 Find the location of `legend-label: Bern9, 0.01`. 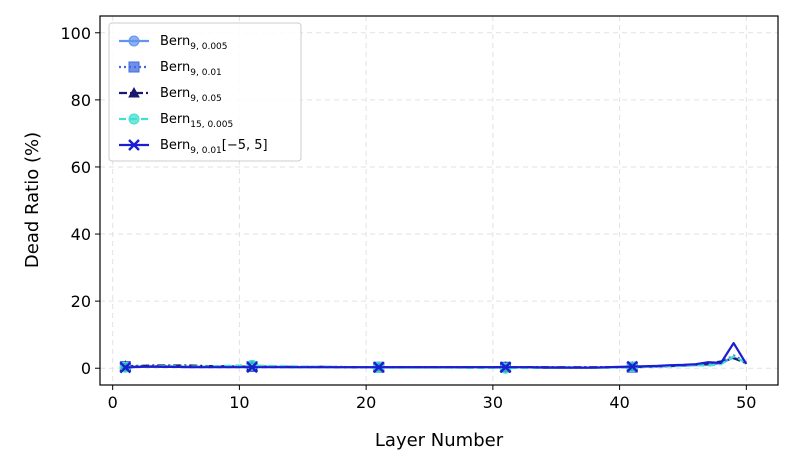

legend-label: Bern9, 0.01 is located at coordinates (191, 69).